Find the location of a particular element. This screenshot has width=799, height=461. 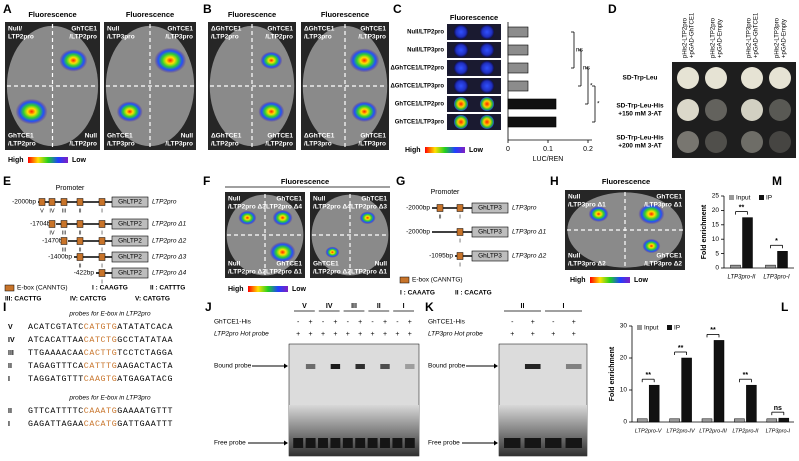

color-scale is located at coordinates (610, 280).